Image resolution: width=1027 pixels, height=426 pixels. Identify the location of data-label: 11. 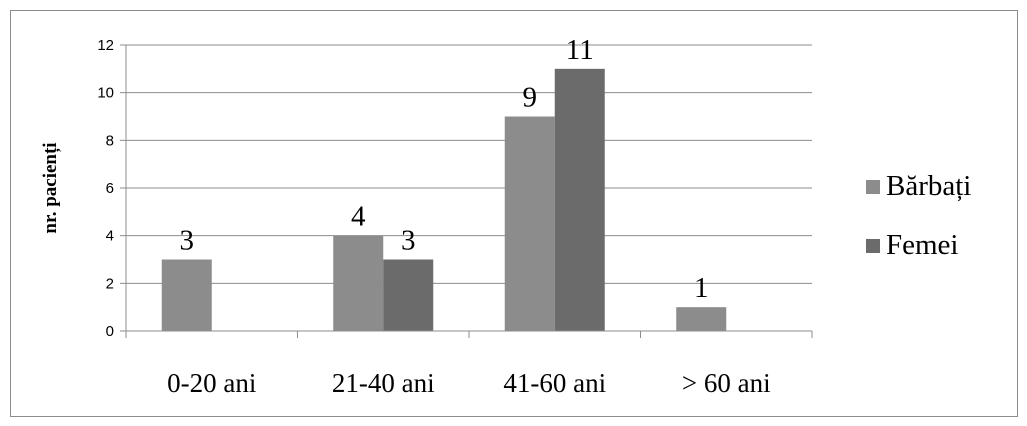
(580, 50).